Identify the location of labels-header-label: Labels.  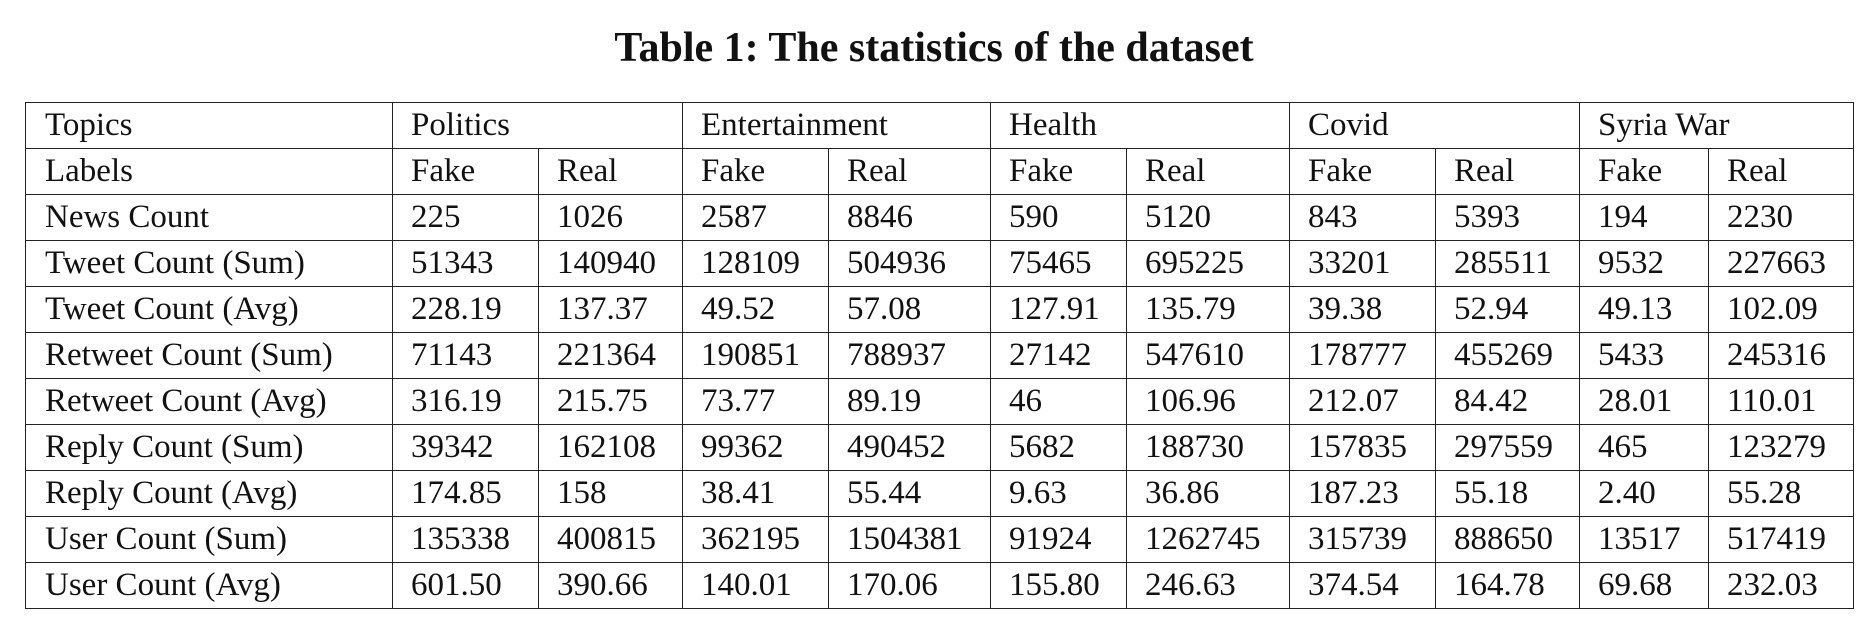
(209, 171).